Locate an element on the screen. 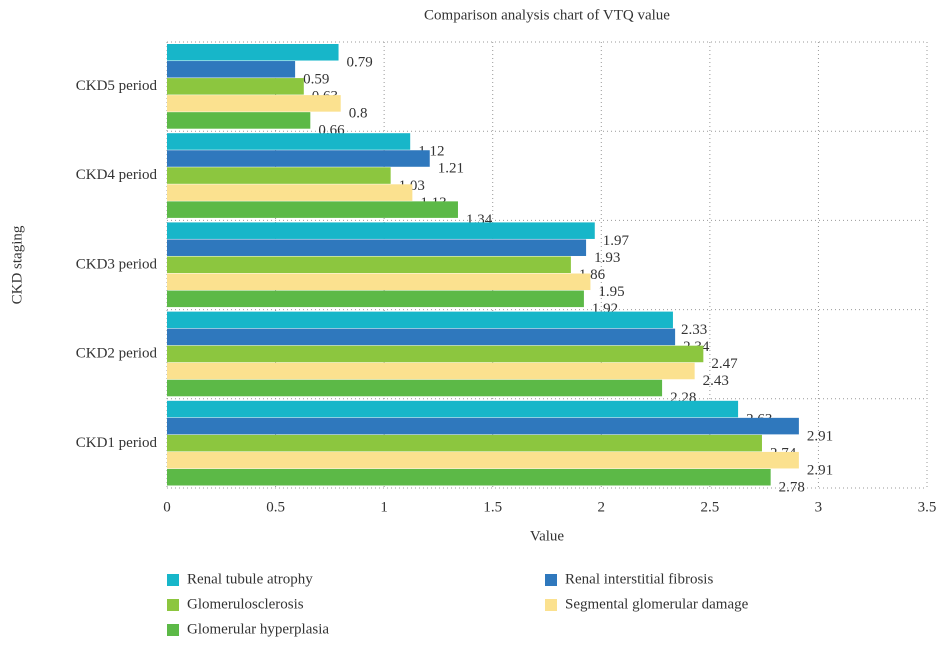  y-tick-label: CKD3 period is located at coordinates (117, 264).